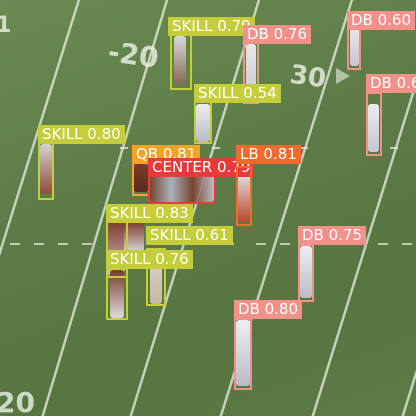 The width and height of the screenshot is (416, 416). Describe the element at coordinates (201, 167) in the screenshot. I see `detection-label: CENTER 0.79` at that location.